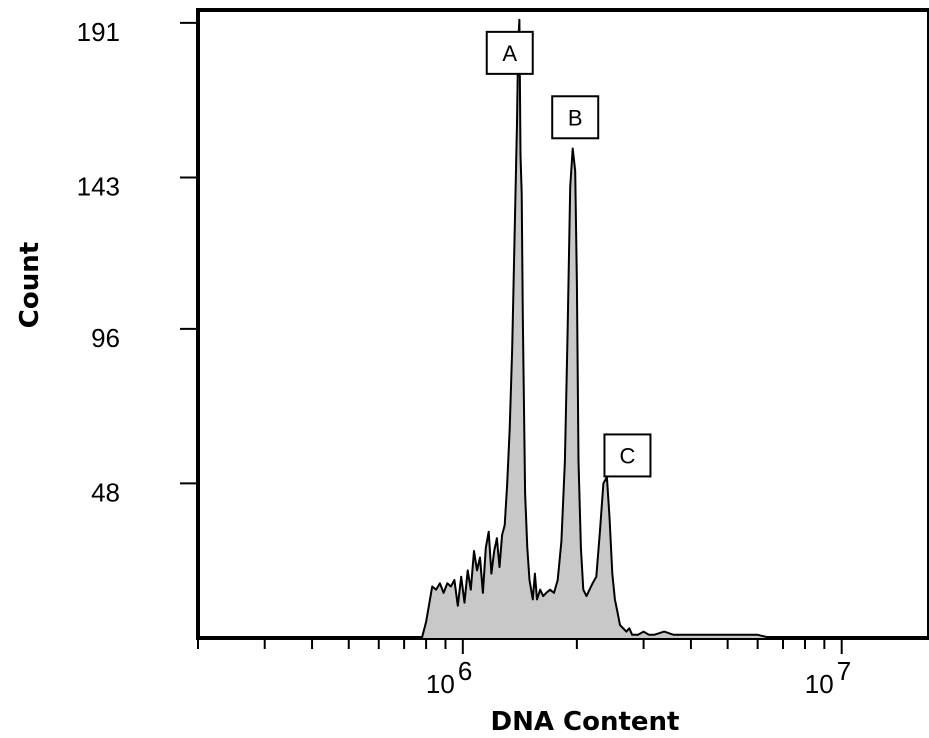 The image size is (929, 738). I want to click on annotation-label-c: C, so click(628, 455).